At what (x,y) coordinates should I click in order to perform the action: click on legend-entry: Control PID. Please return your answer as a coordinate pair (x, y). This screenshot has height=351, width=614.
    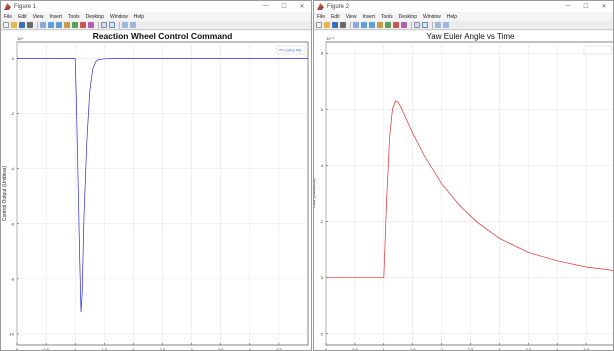
    Looking at the image, I should click on (293, 51).